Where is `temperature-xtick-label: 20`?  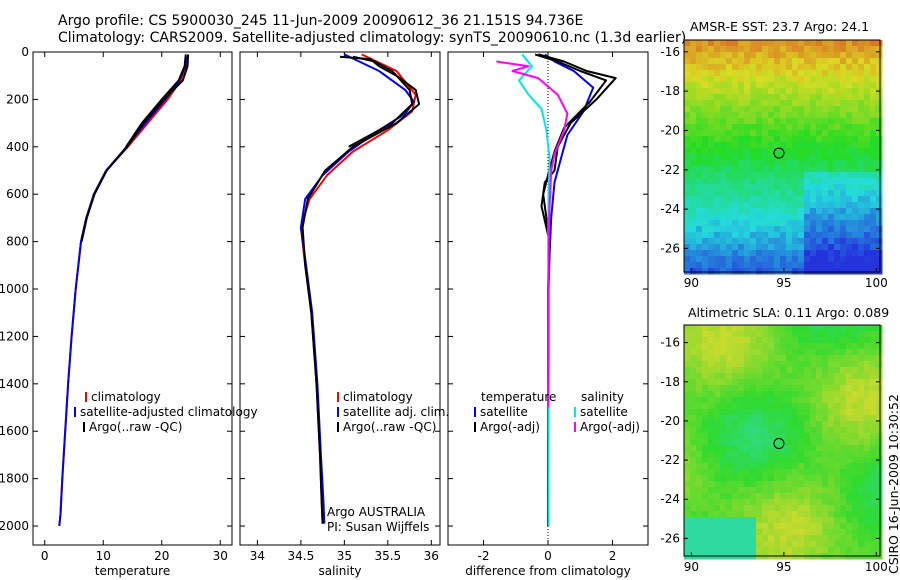
temperature-xtick-label: 20 is located at coordinates (161, 556).